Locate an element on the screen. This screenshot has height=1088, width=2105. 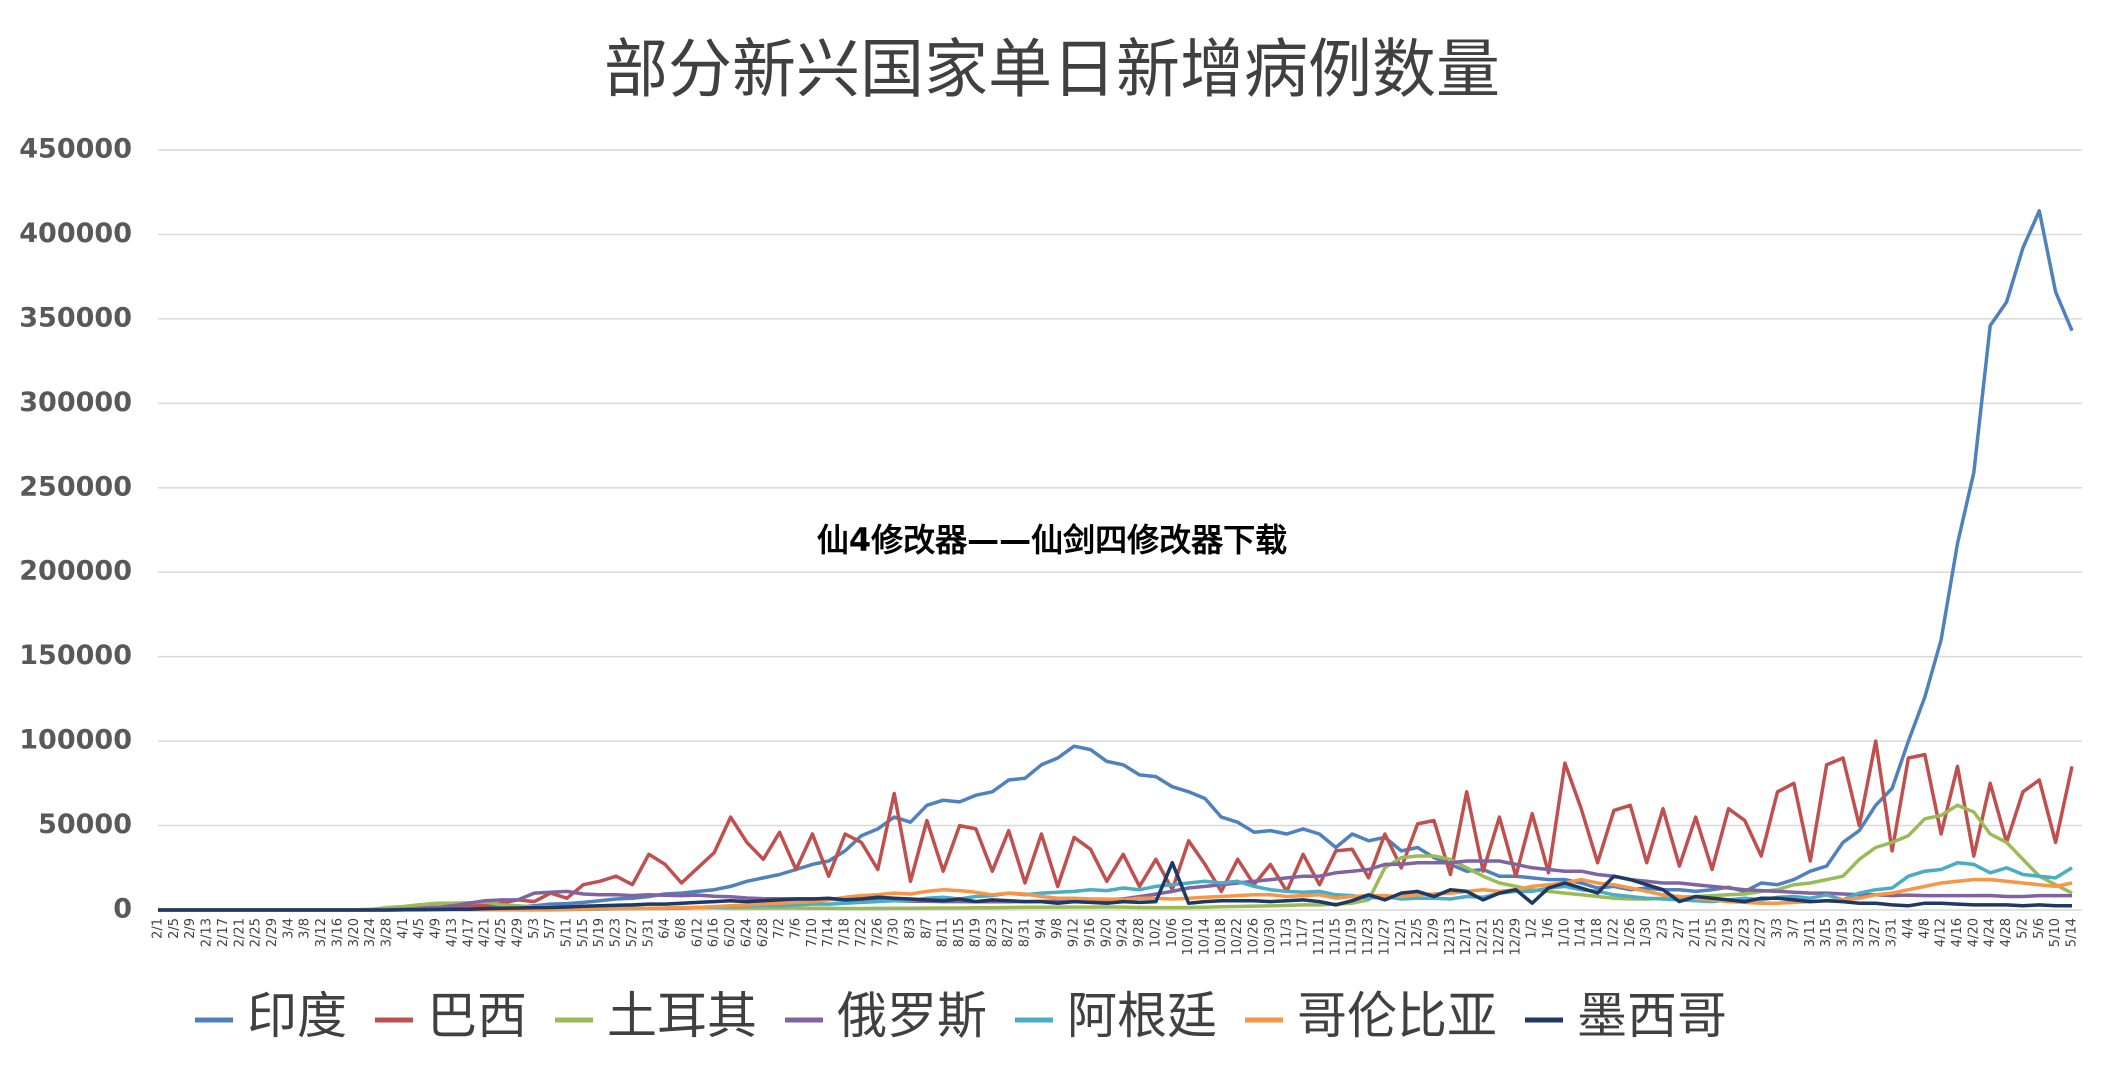
x-tick-label: 4/8 is located at coordinates (1924, 928).